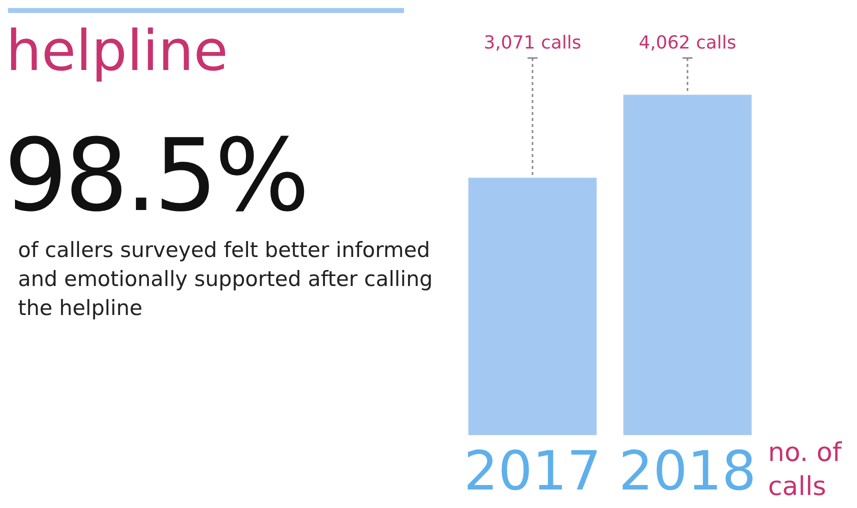 The height and width of the screenshot is (508, 857). Describe the element at coordinates (533, 471) in the screenshot. I see `x-tick-label: 2017` at that location.